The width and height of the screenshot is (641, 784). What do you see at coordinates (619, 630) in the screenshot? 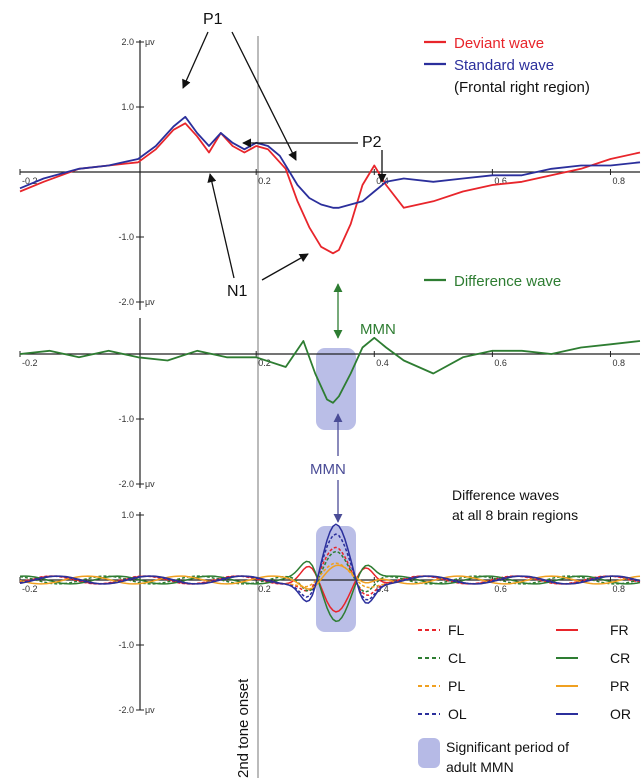
I see `legend-label-fr: FR` at bounding box center [619, 630].